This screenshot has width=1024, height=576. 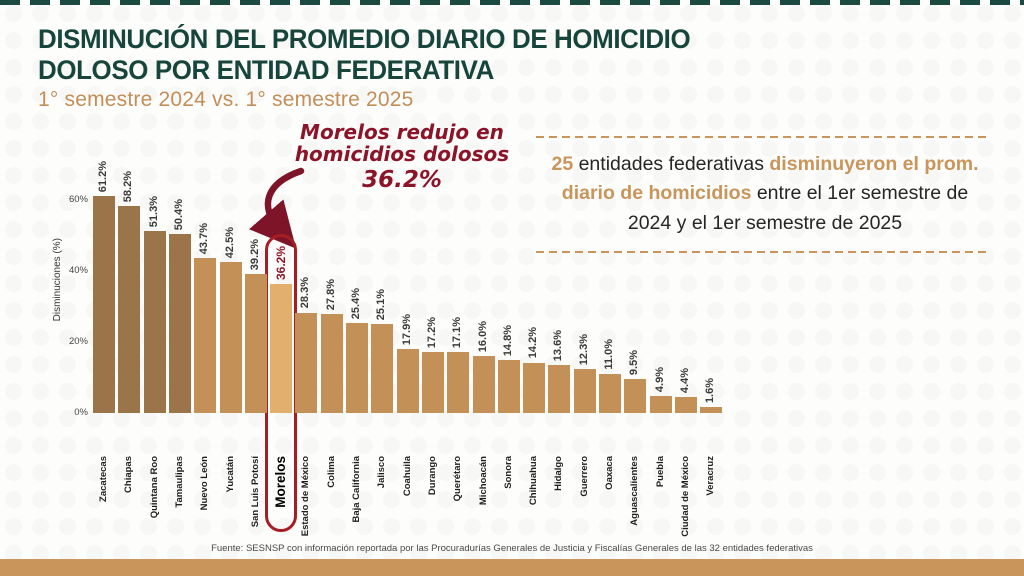 I want to click on y-axis-tick: 0%, so click(x=81, y=412).